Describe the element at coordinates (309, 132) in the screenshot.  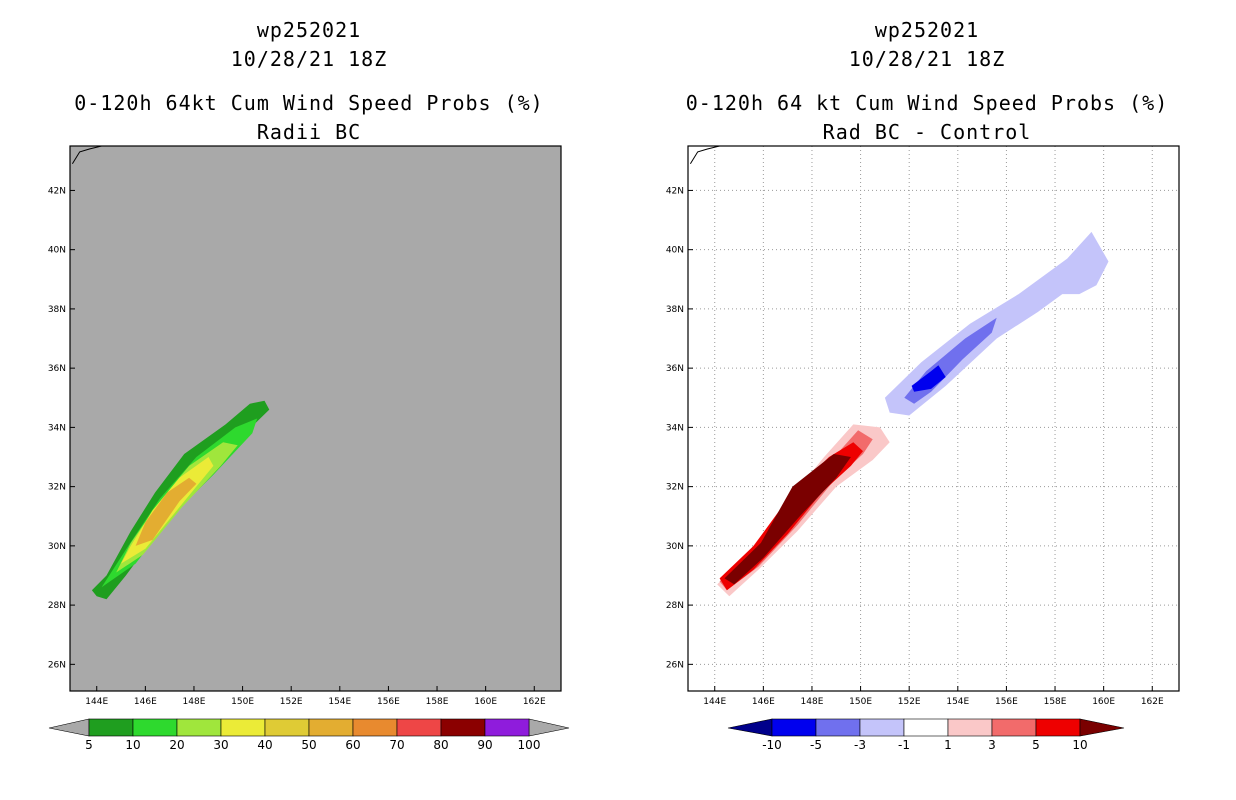
I see `chart-subtitle: Radii BC` at that location.